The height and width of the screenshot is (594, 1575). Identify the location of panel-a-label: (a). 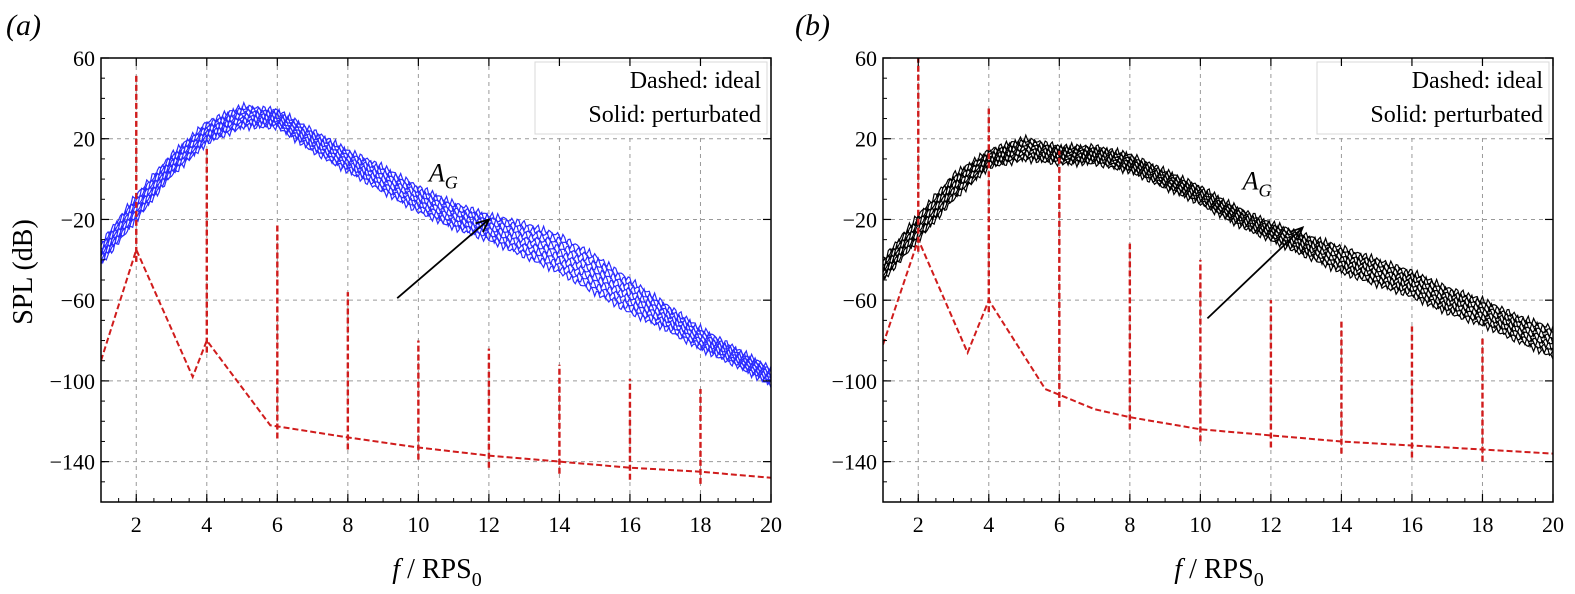
(23, 25).